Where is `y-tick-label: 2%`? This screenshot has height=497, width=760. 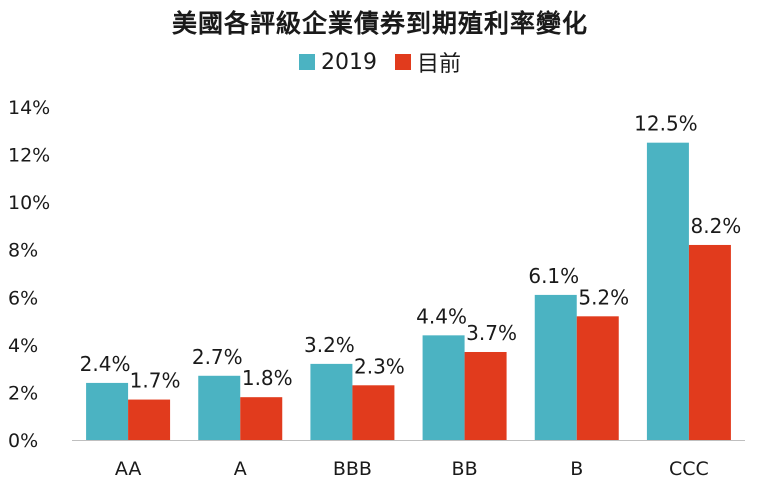
y-tick-label: 2% is located at coordinates (23, 393).